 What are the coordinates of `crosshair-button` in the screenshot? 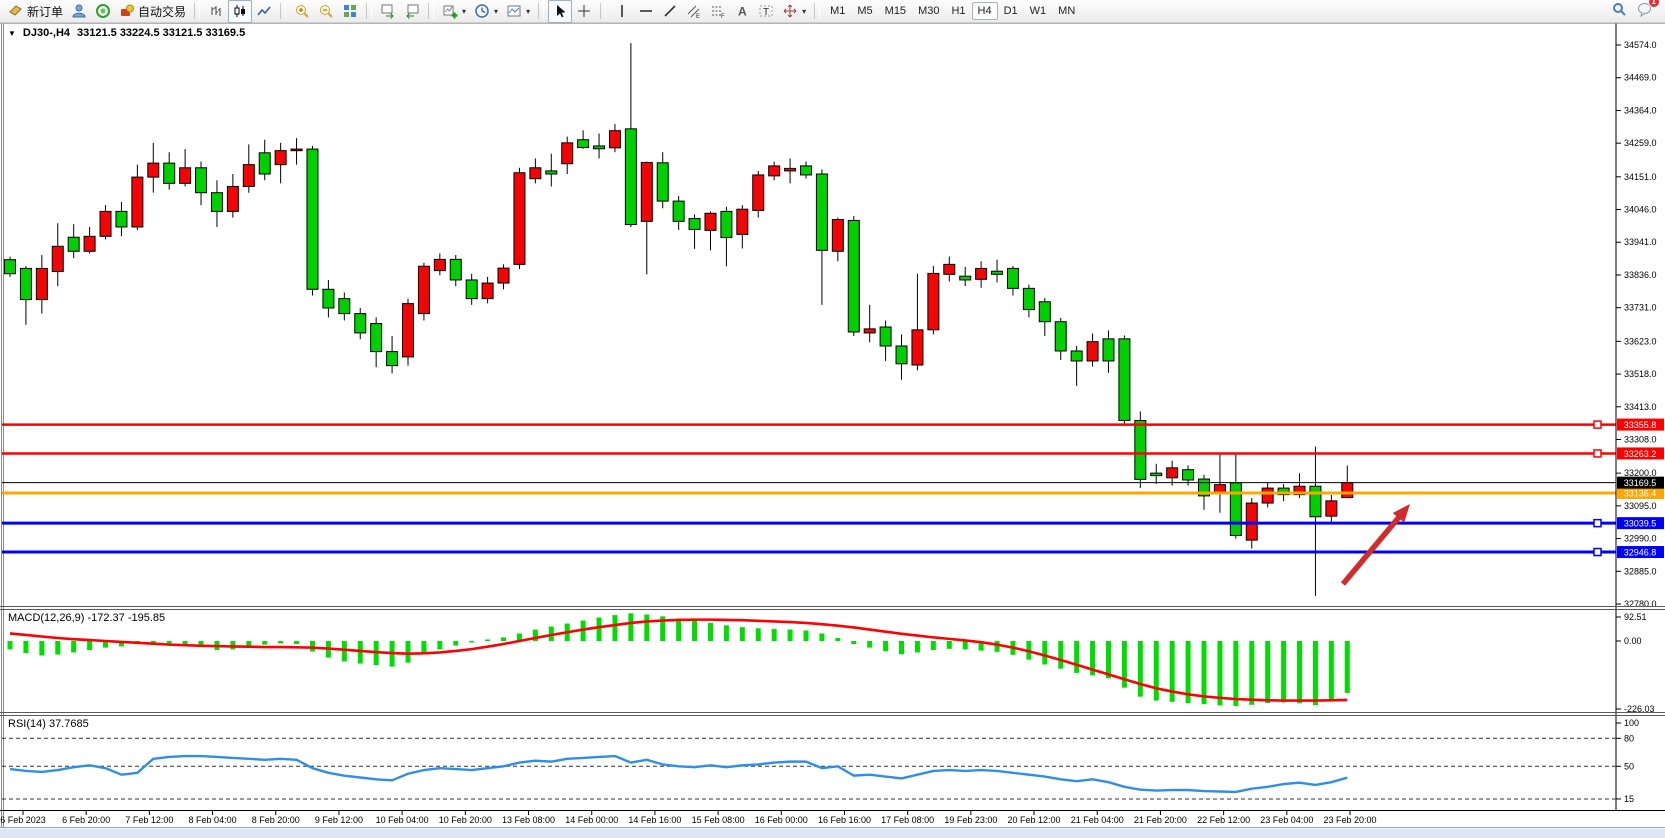 It's located at (584, 11).